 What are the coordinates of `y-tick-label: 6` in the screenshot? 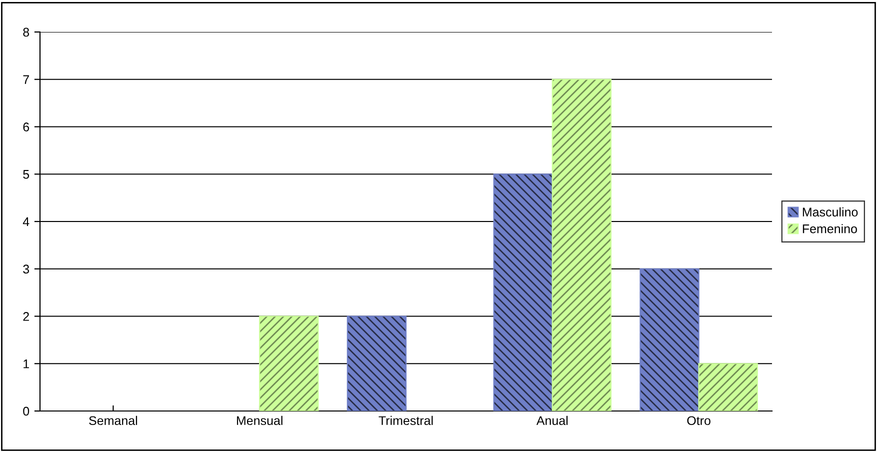 It's located at (26, 127).